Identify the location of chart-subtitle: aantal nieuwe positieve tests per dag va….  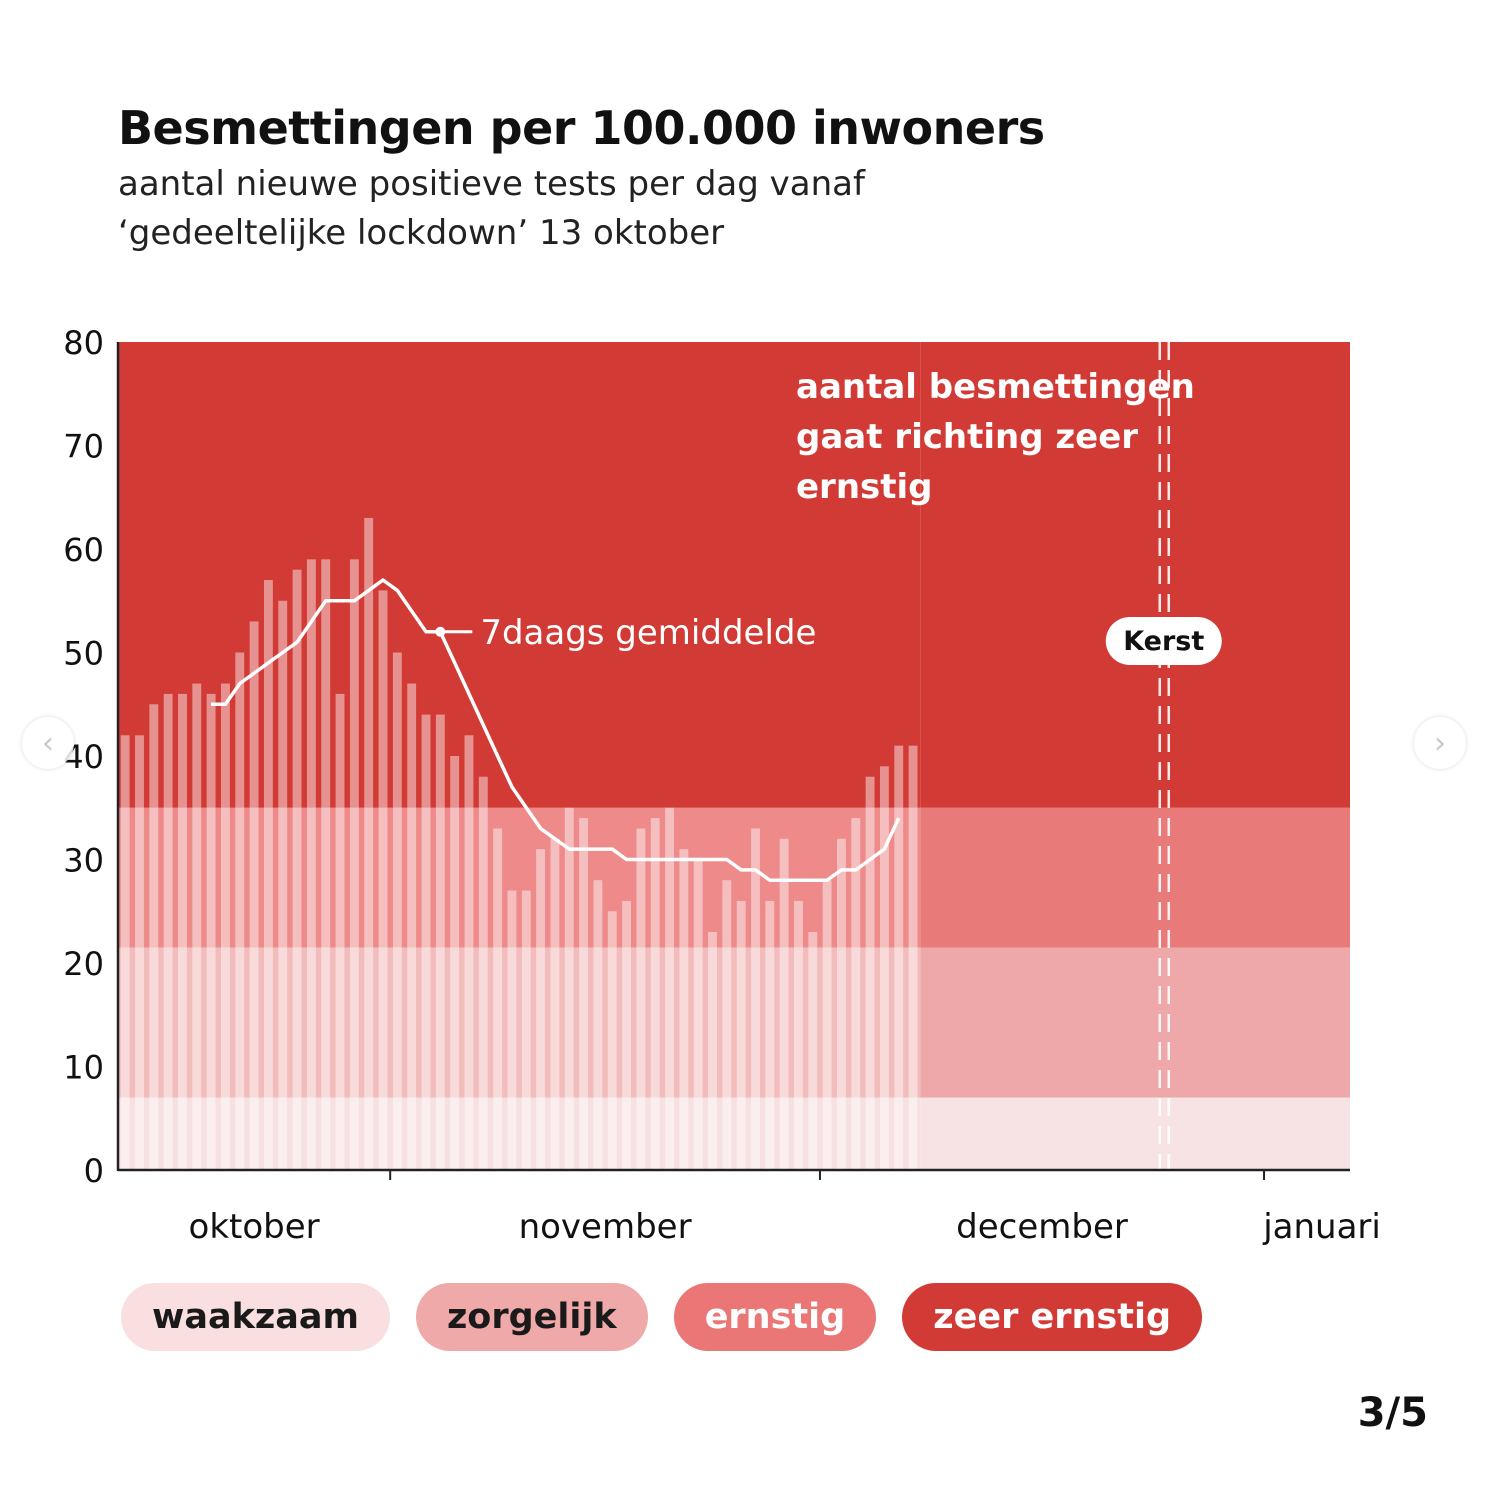
(548, 209).